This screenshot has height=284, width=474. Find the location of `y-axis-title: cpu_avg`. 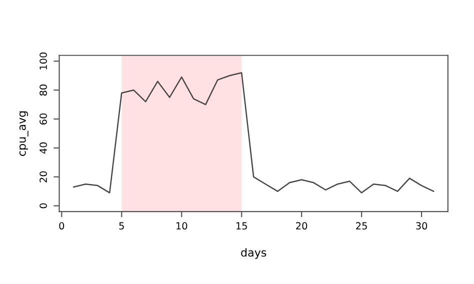

y-axis-title: cpu_avg is located at coordinates (23, 133).